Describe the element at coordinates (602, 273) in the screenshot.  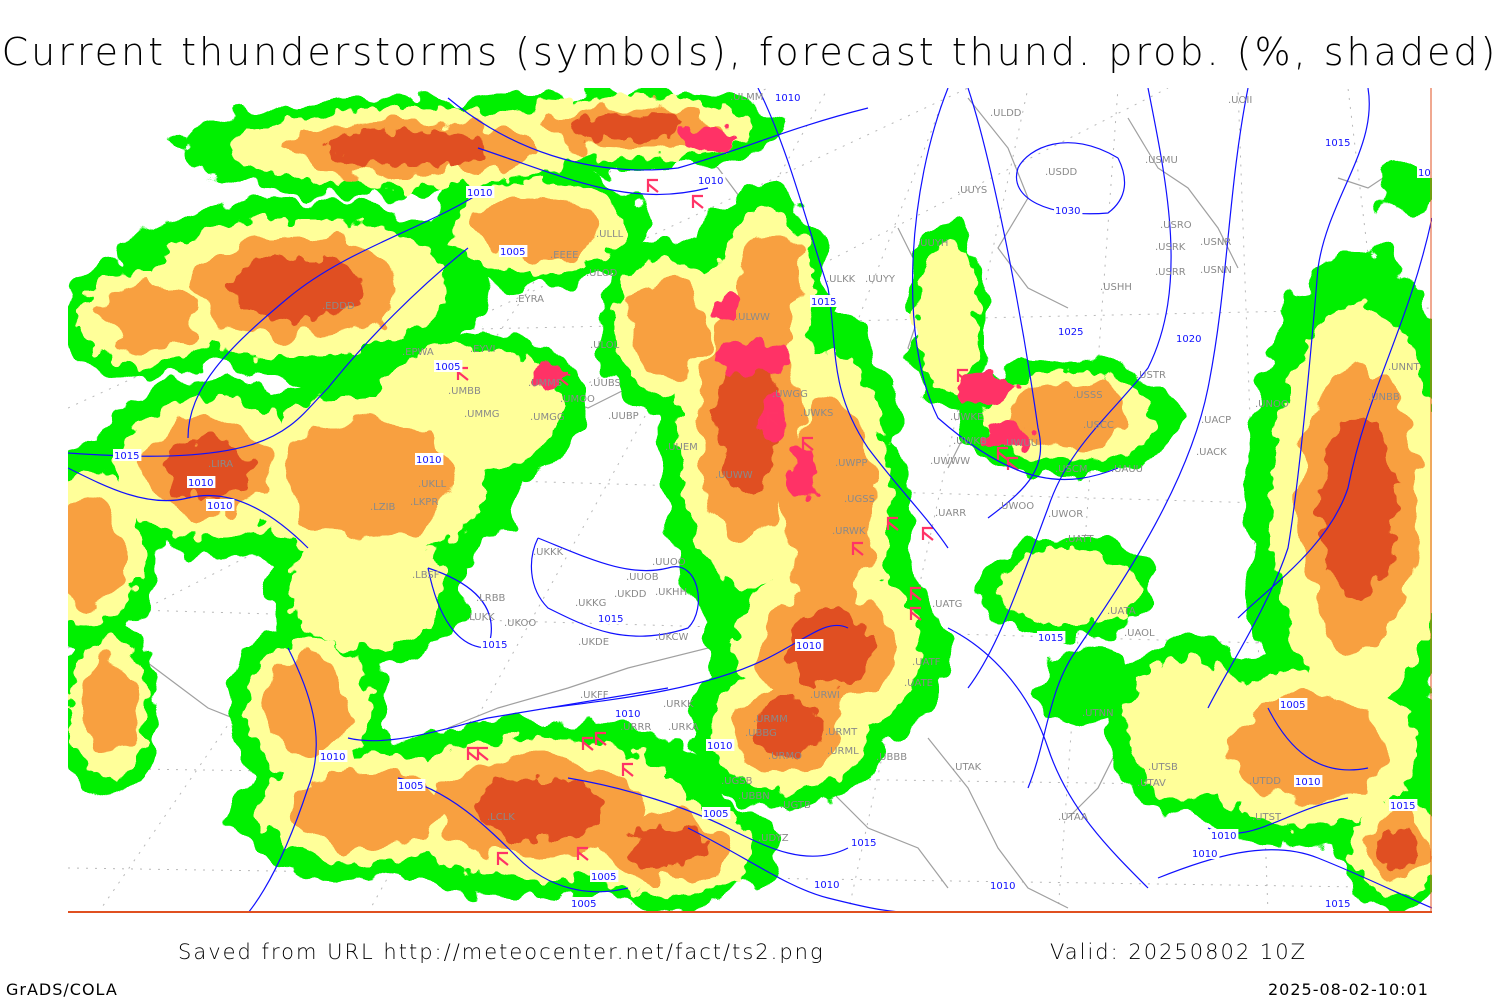
I see `station-label: .ULOD` at that location.